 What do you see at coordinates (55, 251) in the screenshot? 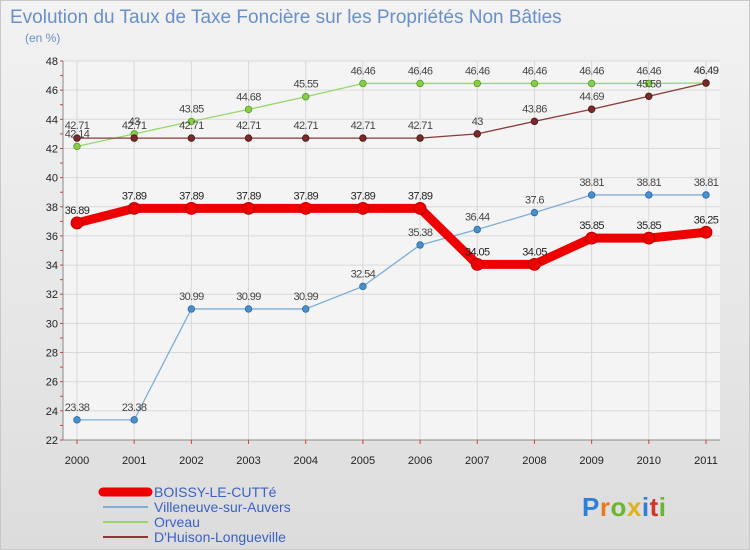
I see `y-axis: 22 24 26 28 30 32 34 36 38 40 42 44 46 48` at bounding box center [55, 251].